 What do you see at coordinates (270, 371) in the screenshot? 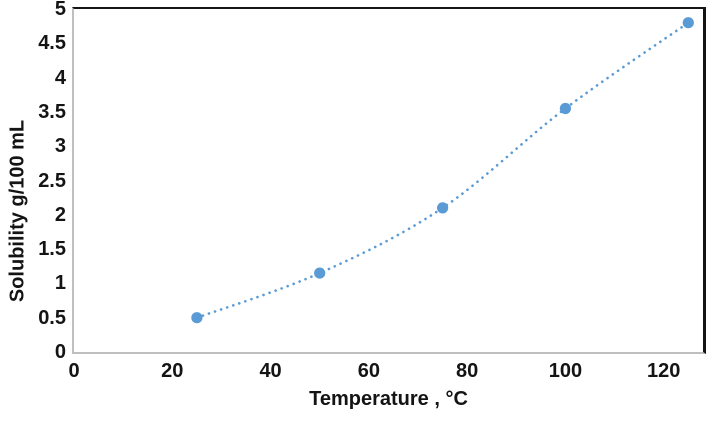
I see `x-tick-label: 40` at bounding box center [270, 371].